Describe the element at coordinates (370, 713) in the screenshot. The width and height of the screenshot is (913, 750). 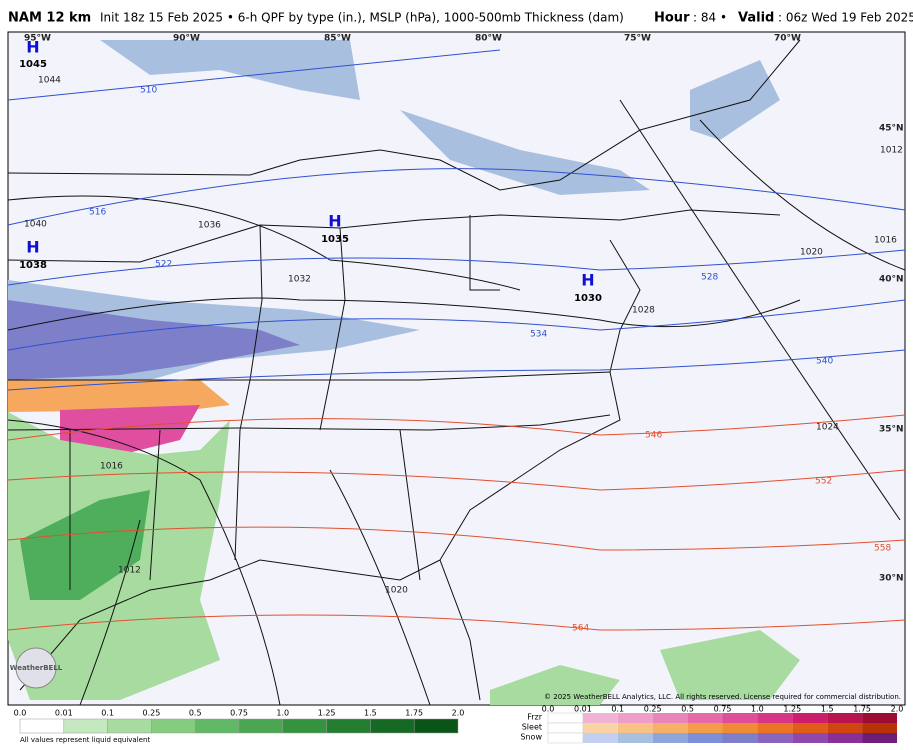
I see `scale-label: 1.5` at that location.